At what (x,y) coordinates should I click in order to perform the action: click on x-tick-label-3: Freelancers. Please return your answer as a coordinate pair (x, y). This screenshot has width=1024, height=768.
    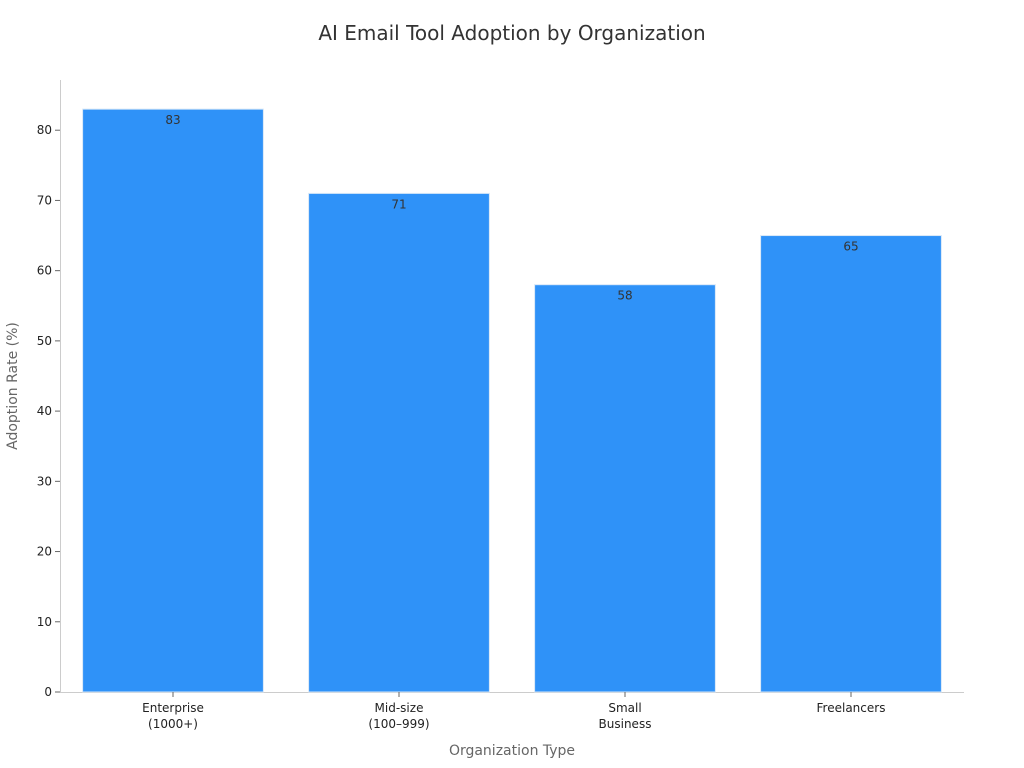
    Looking at the image, I should click on (851, 708).